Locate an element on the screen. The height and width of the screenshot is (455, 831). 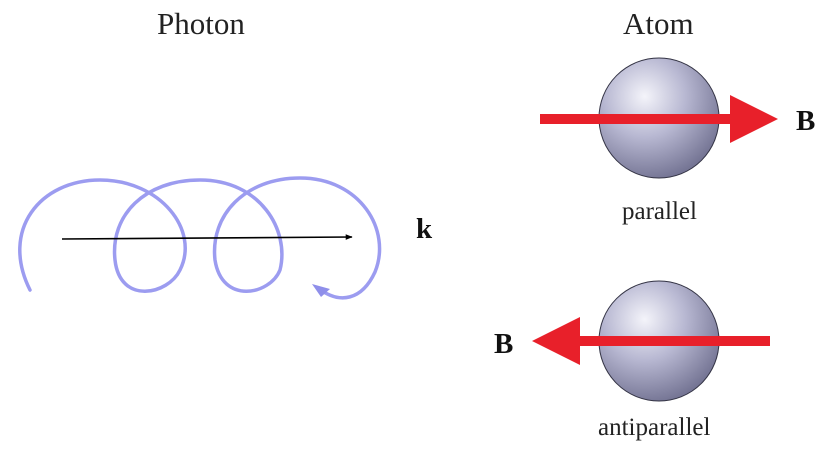
parallel-caption: parallel is located at coordinates (659, 211).